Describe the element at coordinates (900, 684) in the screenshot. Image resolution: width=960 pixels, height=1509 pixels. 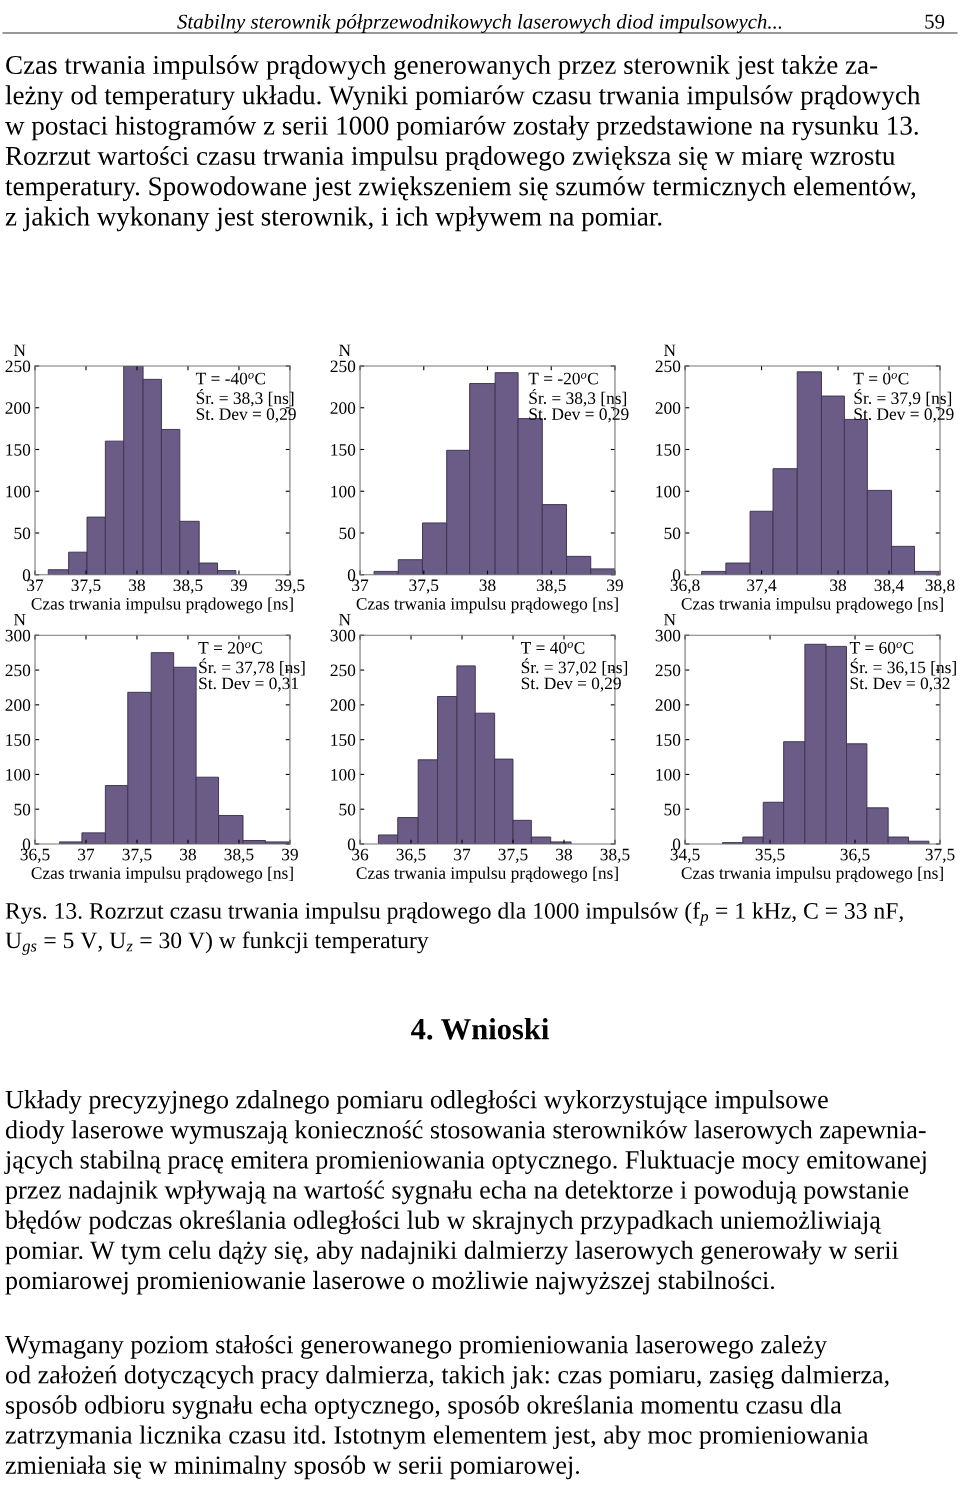
I see `annotation: St. Dev = 0,32` at that location.